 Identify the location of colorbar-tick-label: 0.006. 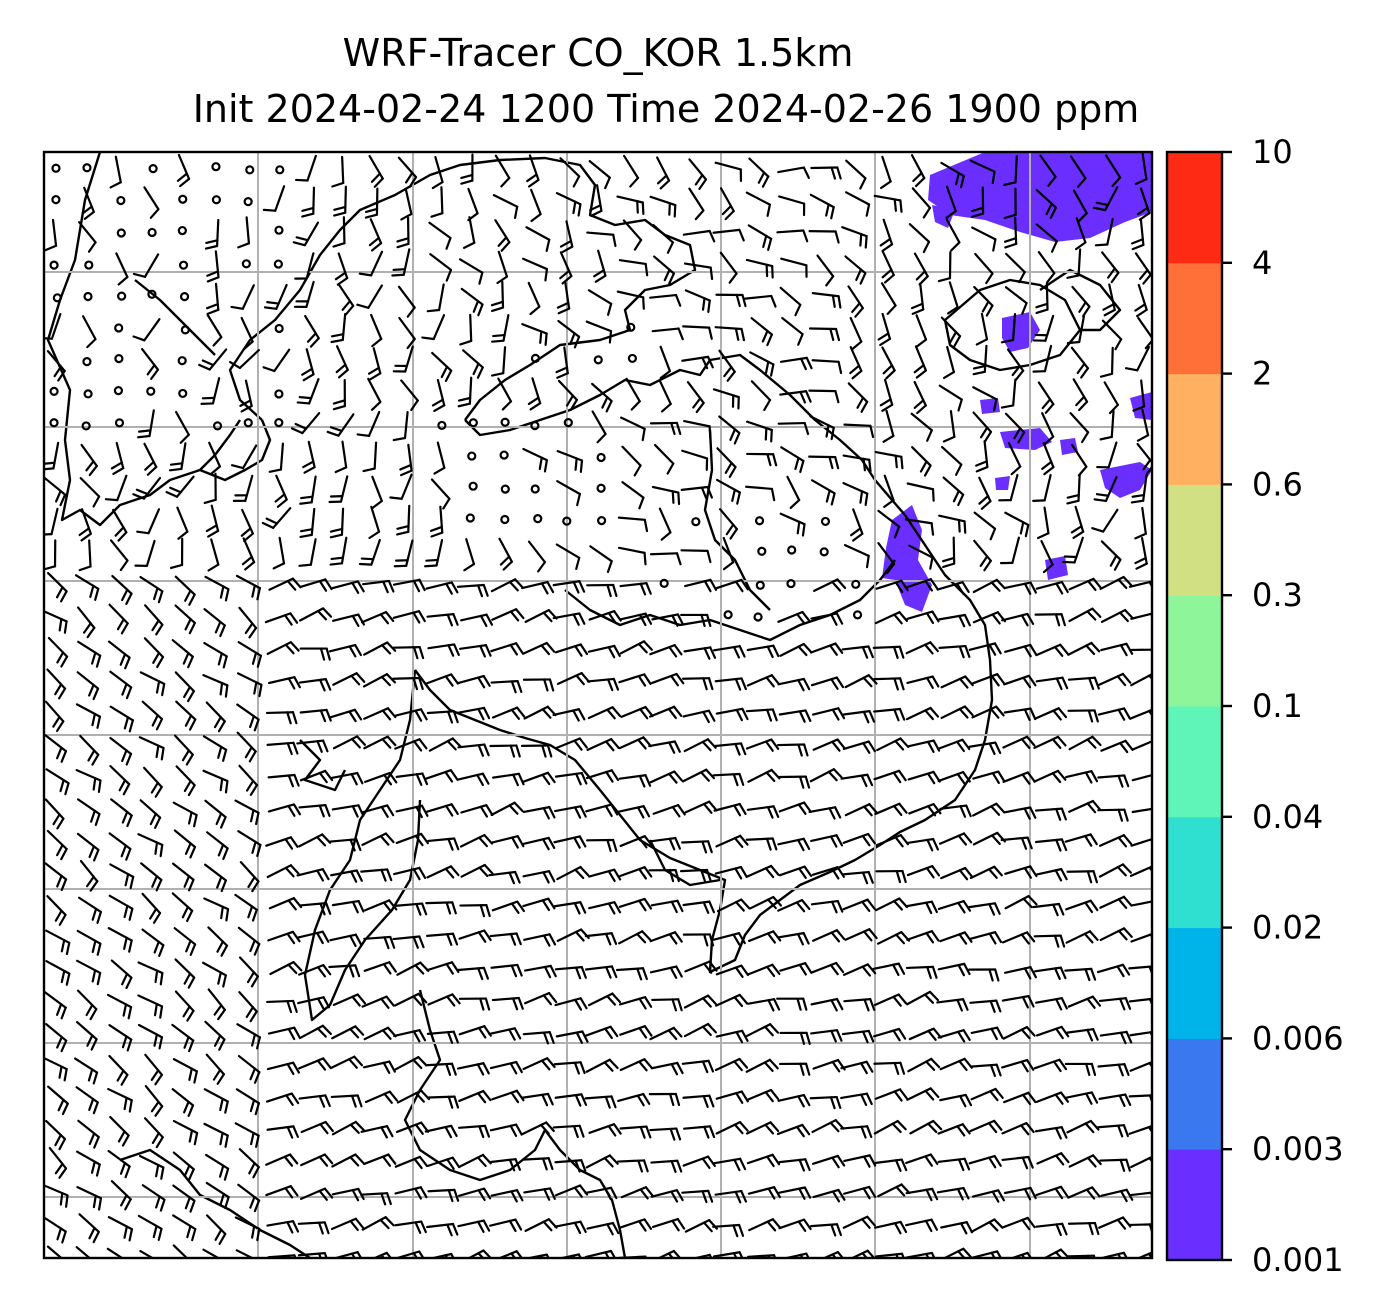
(1298, 1038).